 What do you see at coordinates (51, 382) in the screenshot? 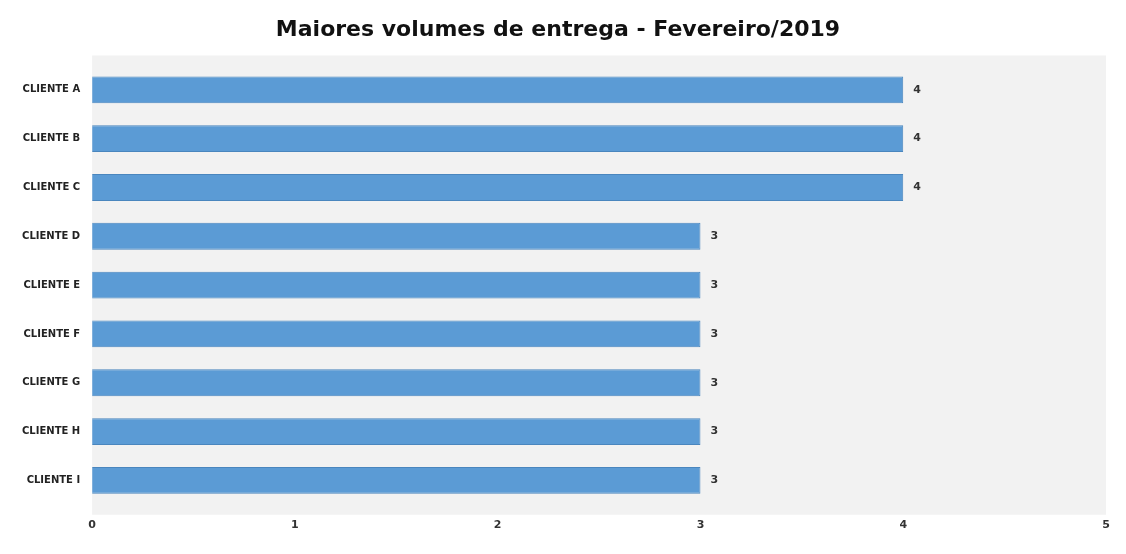
I see `y-tick-label: CLIENTE G` at bounding box center [51, 382].